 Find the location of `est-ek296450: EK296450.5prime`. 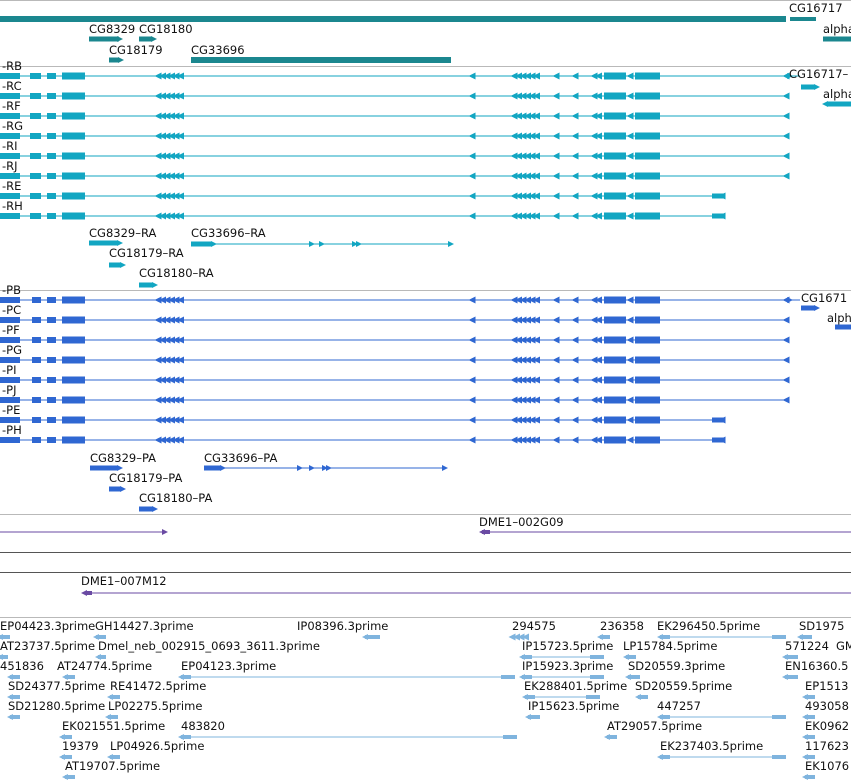

est-ek296450: EK296450.5prime is located at coordinates (721, 629).